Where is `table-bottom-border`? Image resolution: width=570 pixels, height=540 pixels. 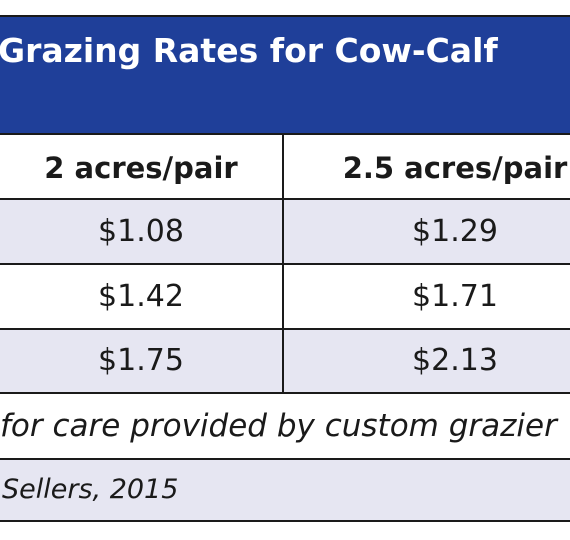
table-bottom-border is located at coordinates (285, 521).